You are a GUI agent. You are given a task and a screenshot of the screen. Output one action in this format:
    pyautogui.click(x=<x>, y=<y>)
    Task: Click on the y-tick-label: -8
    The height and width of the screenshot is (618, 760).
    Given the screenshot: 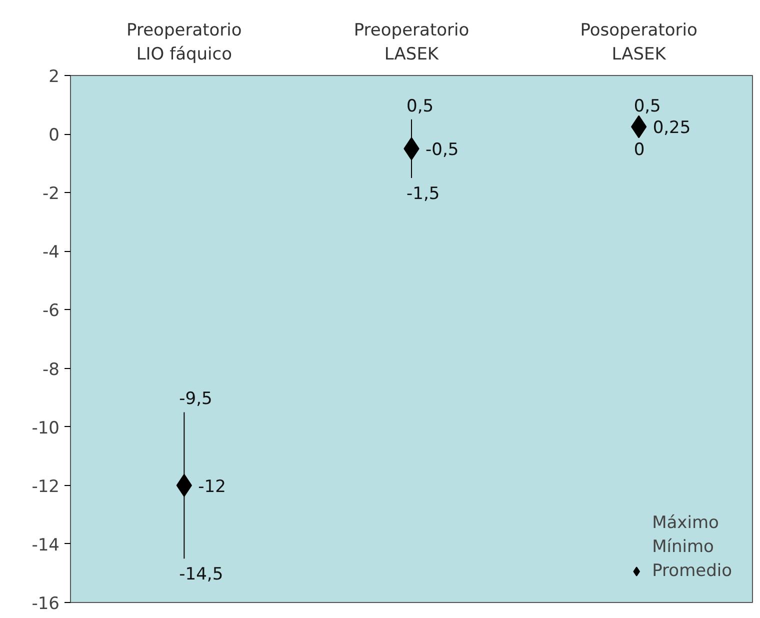 What is the action you would take?
    pyautogui.click(x=51, y=370)
    